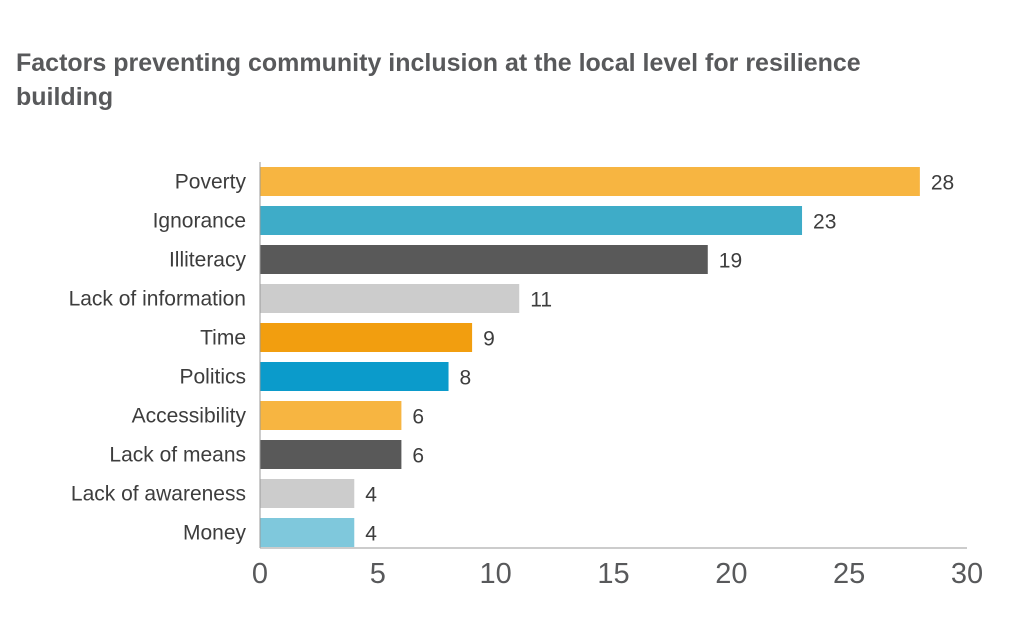  What do you see at coordinates (331, 454) in the screenshot?
I see `bar-lack-of-means` at bounding box center [331, 454].